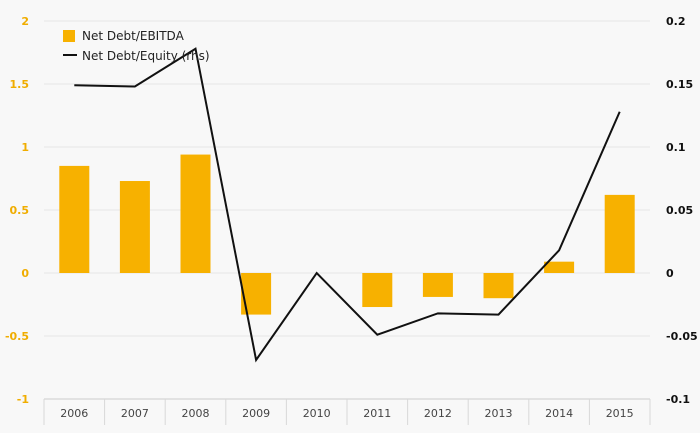  Describe the element at coordinates (133, 36) in the screenshot. I see `legend-label-bar: Net Debt/EBITDA` at that location.